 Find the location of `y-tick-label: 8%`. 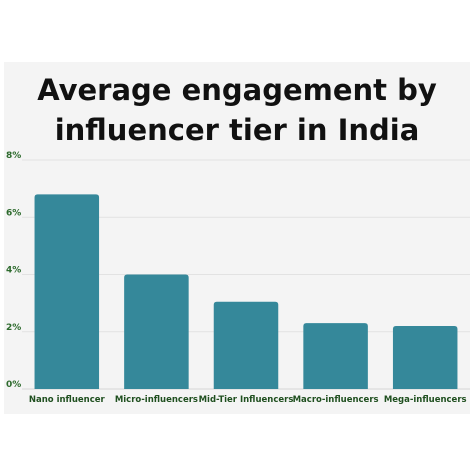

y-tick-label: 8% is located at coordinates (13, 156).